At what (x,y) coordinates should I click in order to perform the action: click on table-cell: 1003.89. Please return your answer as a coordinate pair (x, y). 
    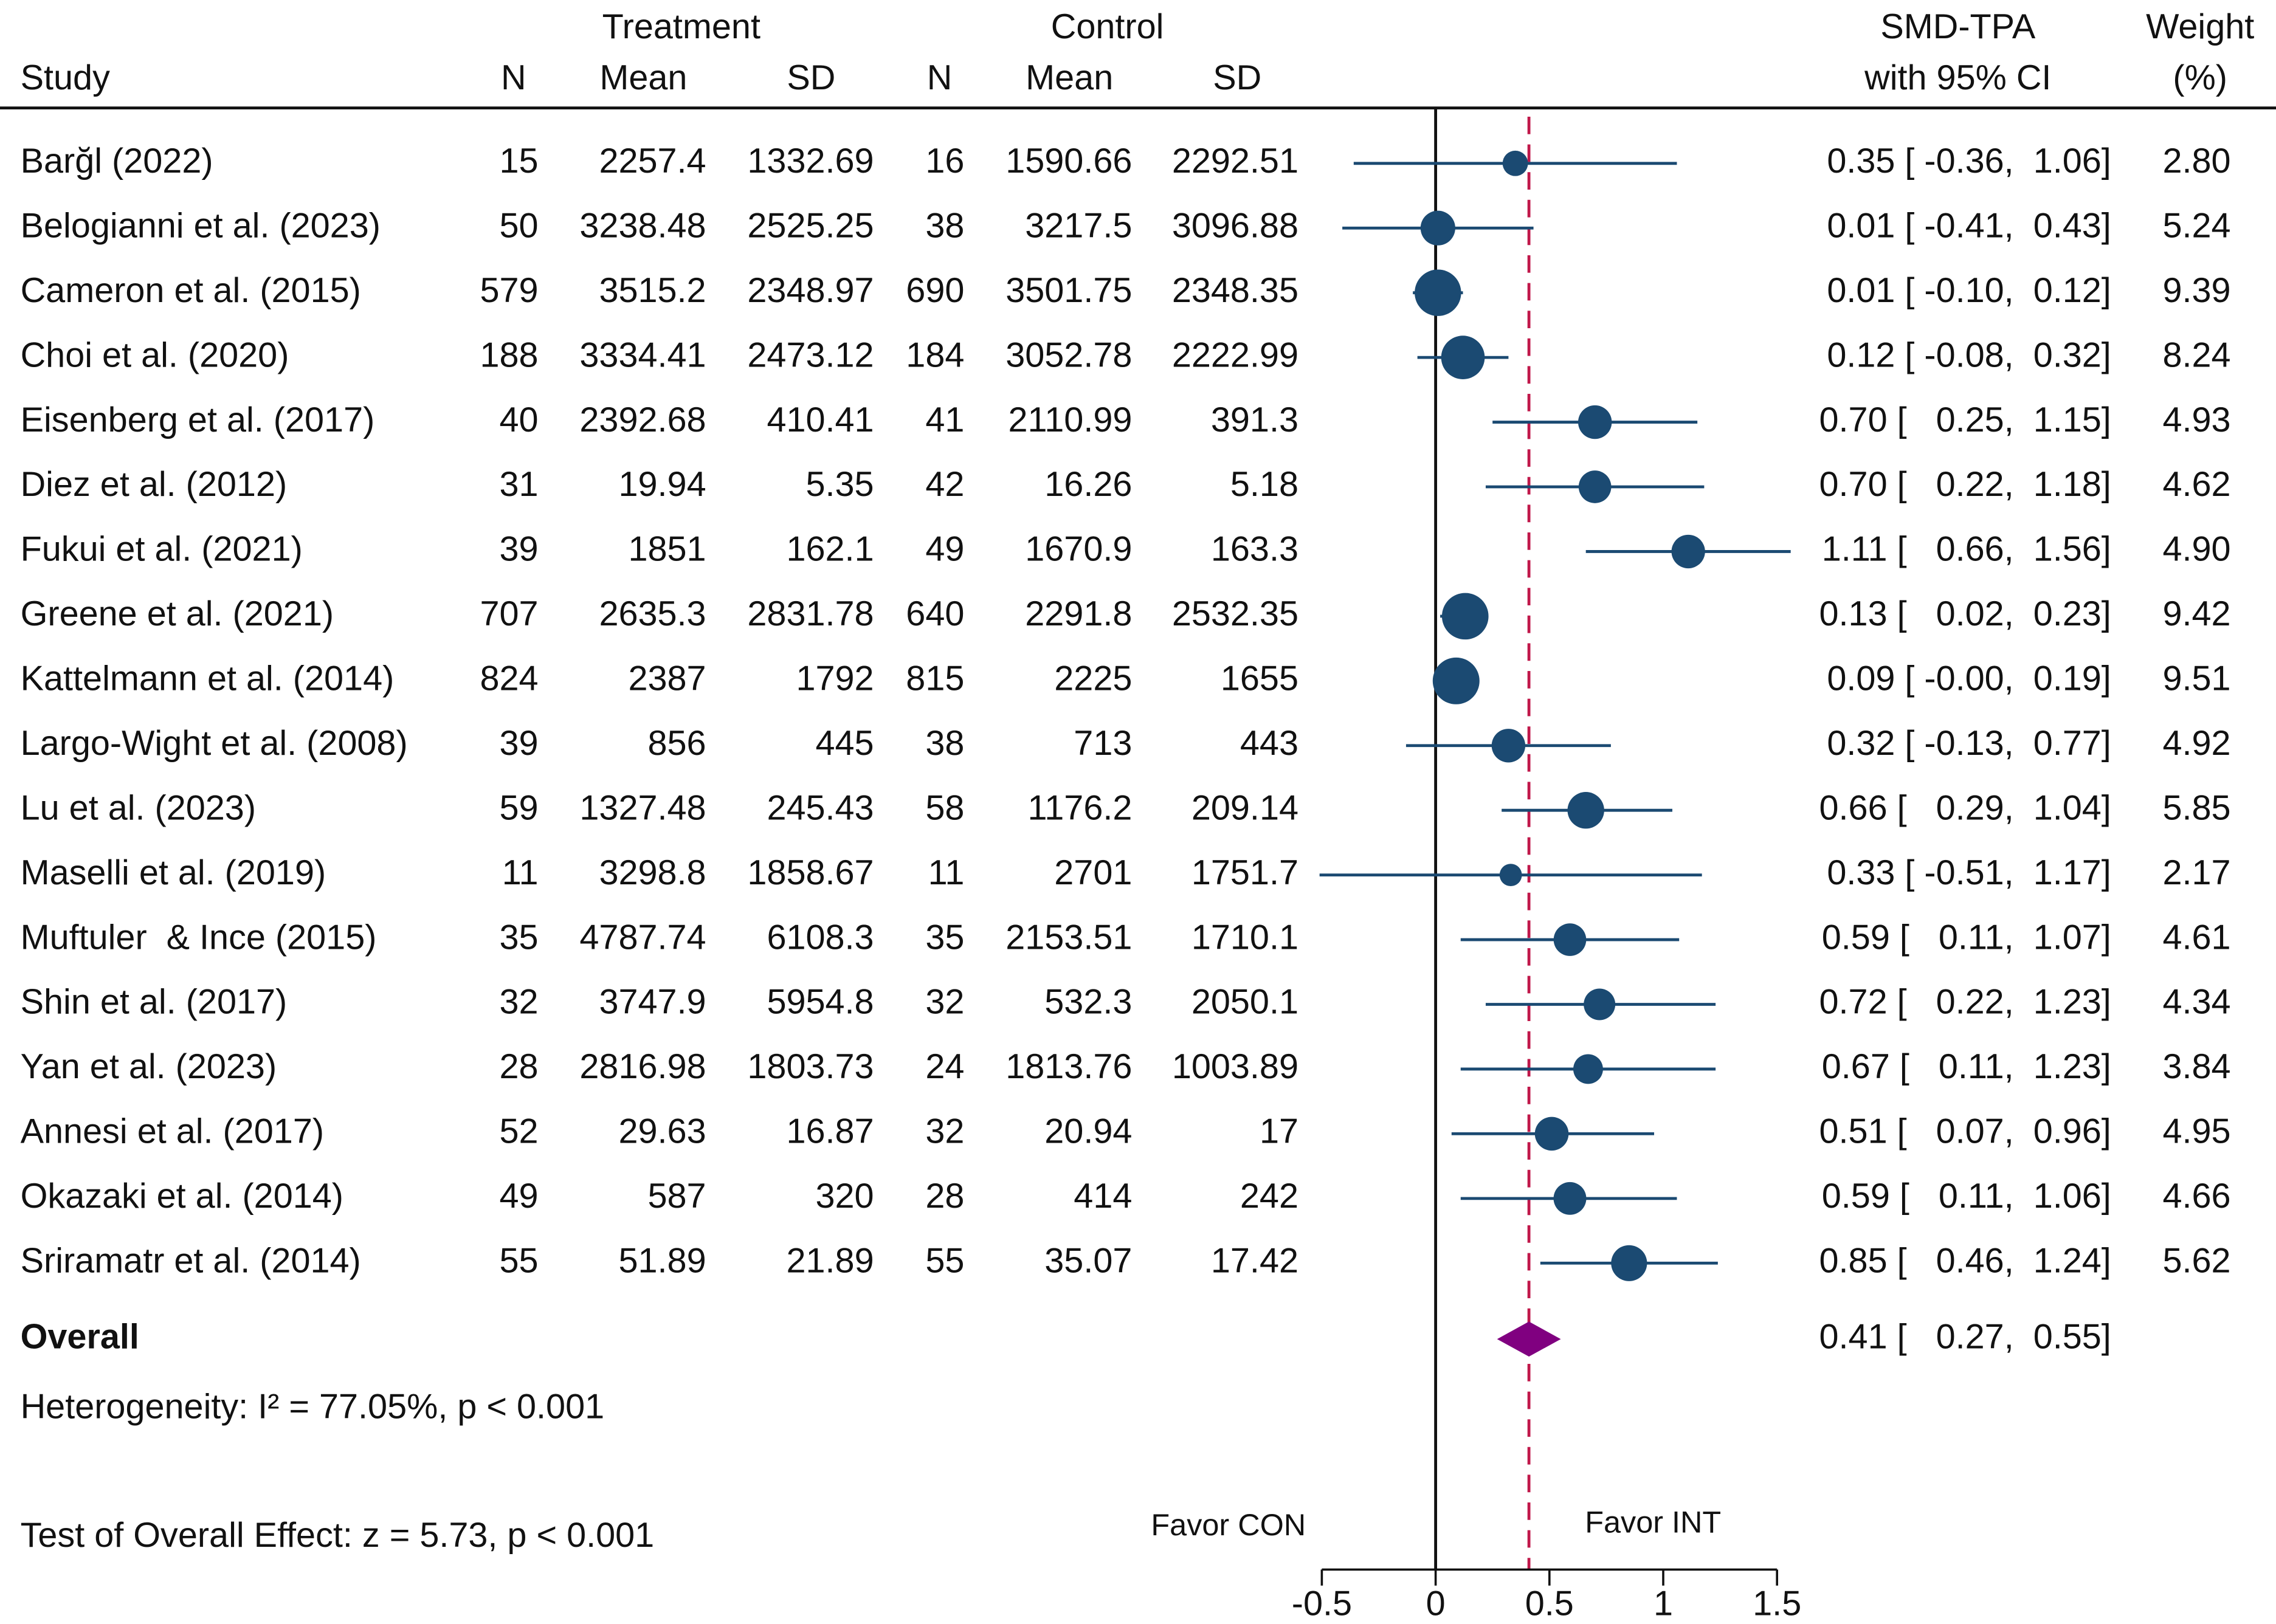
    Looking at the image, I should click on (1235, 1066).